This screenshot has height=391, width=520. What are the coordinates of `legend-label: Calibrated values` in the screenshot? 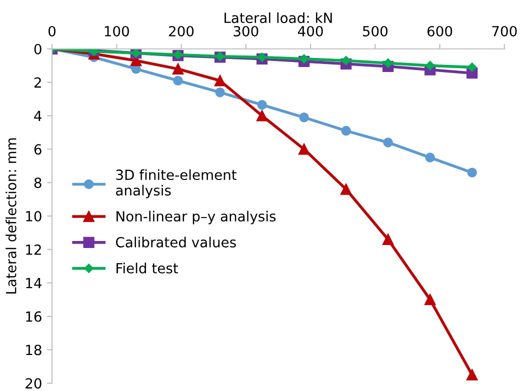 It's located at (176, 242).